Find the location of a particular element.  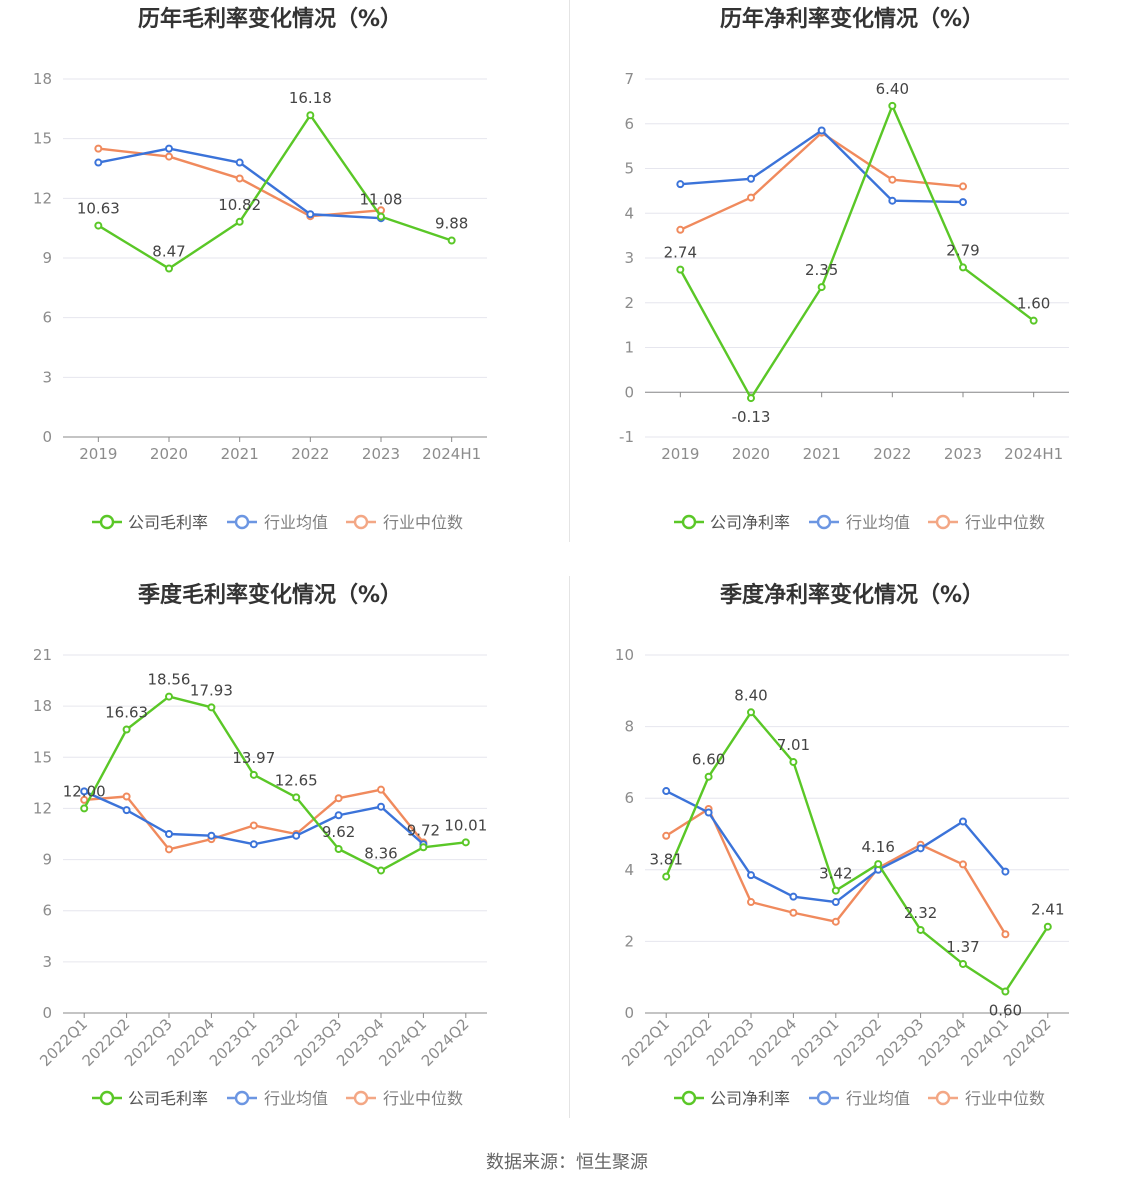

series-line-company is located at coordinates (857, 252).